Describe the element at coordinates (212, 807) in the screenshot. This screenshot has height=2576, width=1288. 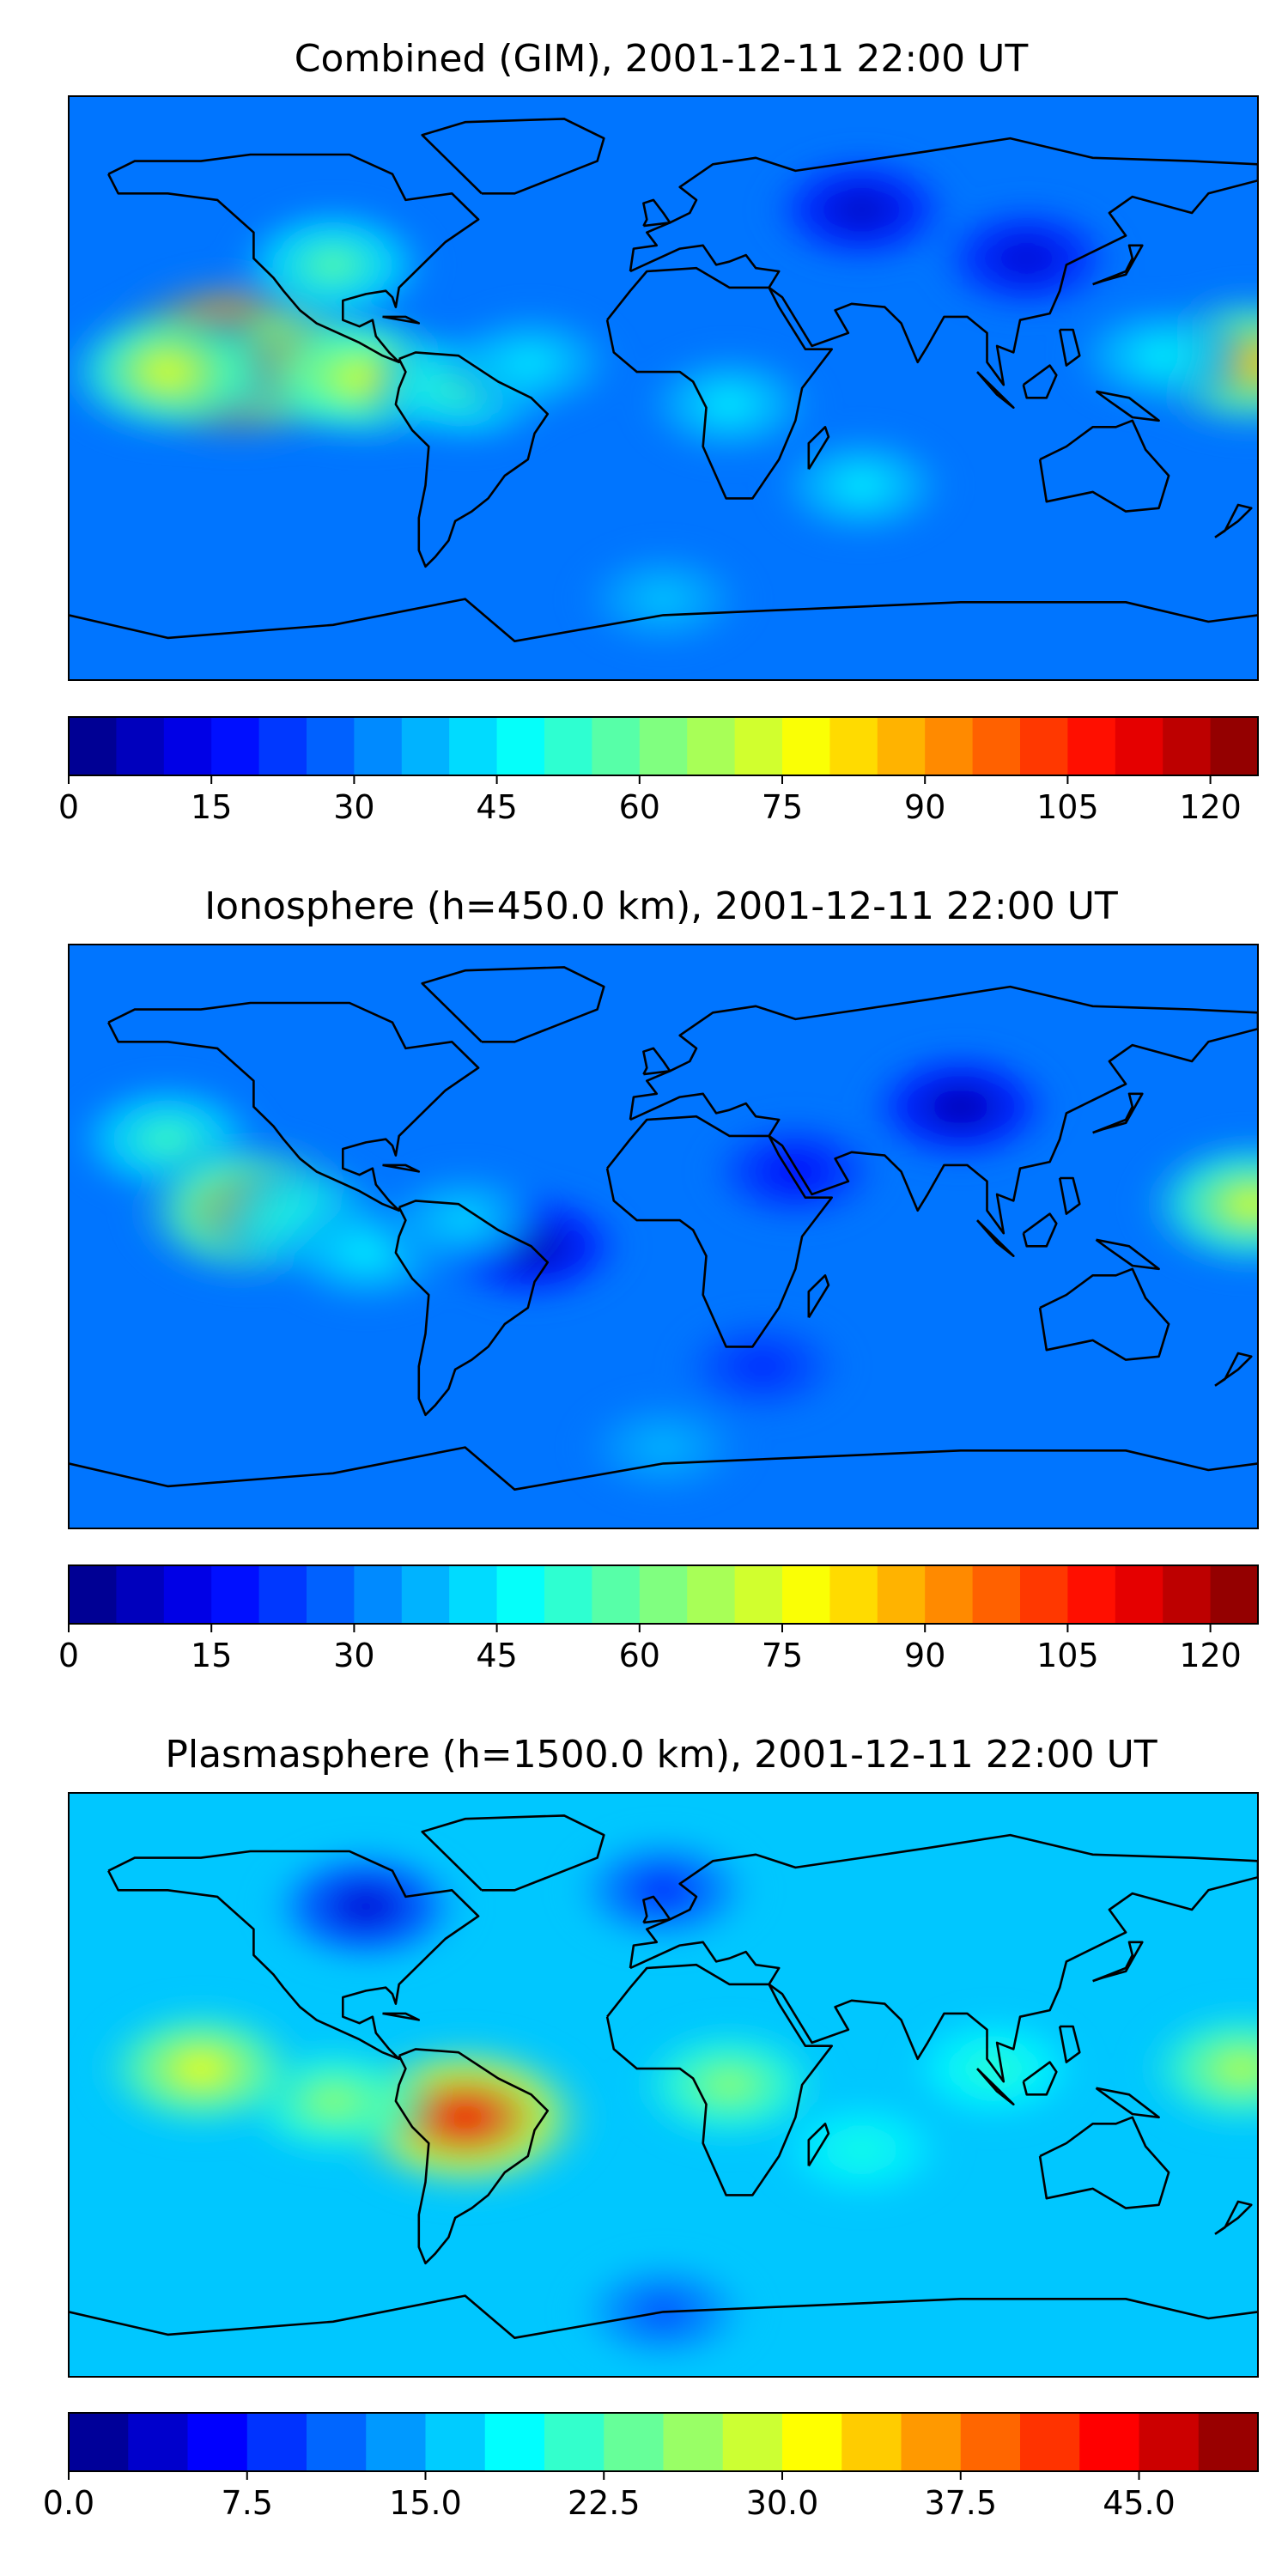
I see `colorbar-tick-label: 15` at that location.